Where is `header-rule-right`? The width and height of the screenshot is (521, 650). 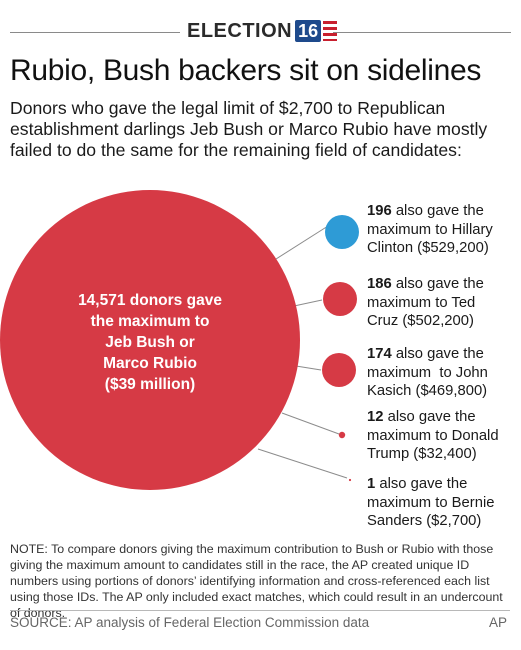
header-rule-right is located at coordinates (422, 32).